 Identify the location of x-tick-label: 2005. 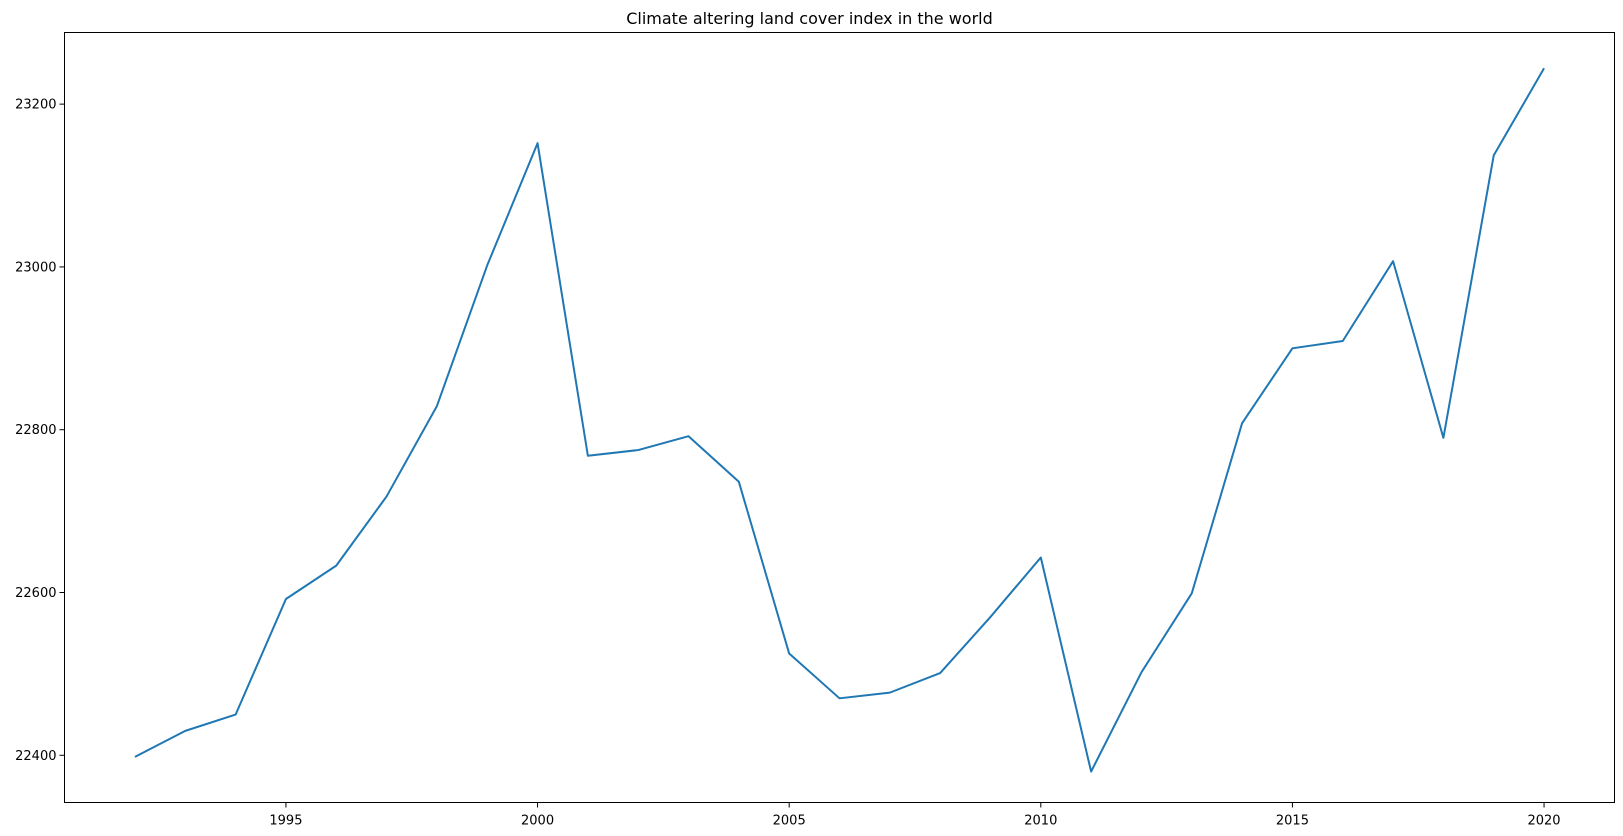
(789, 821).